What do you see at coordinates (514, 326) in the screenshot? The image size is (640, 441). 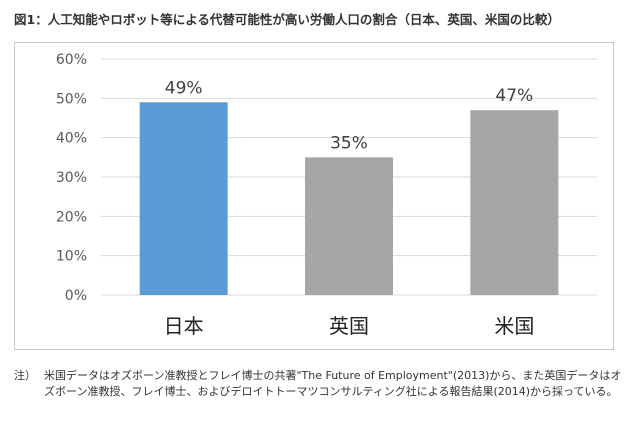 I see `x-tick-label: 米国` at bounding box center [514, 326].